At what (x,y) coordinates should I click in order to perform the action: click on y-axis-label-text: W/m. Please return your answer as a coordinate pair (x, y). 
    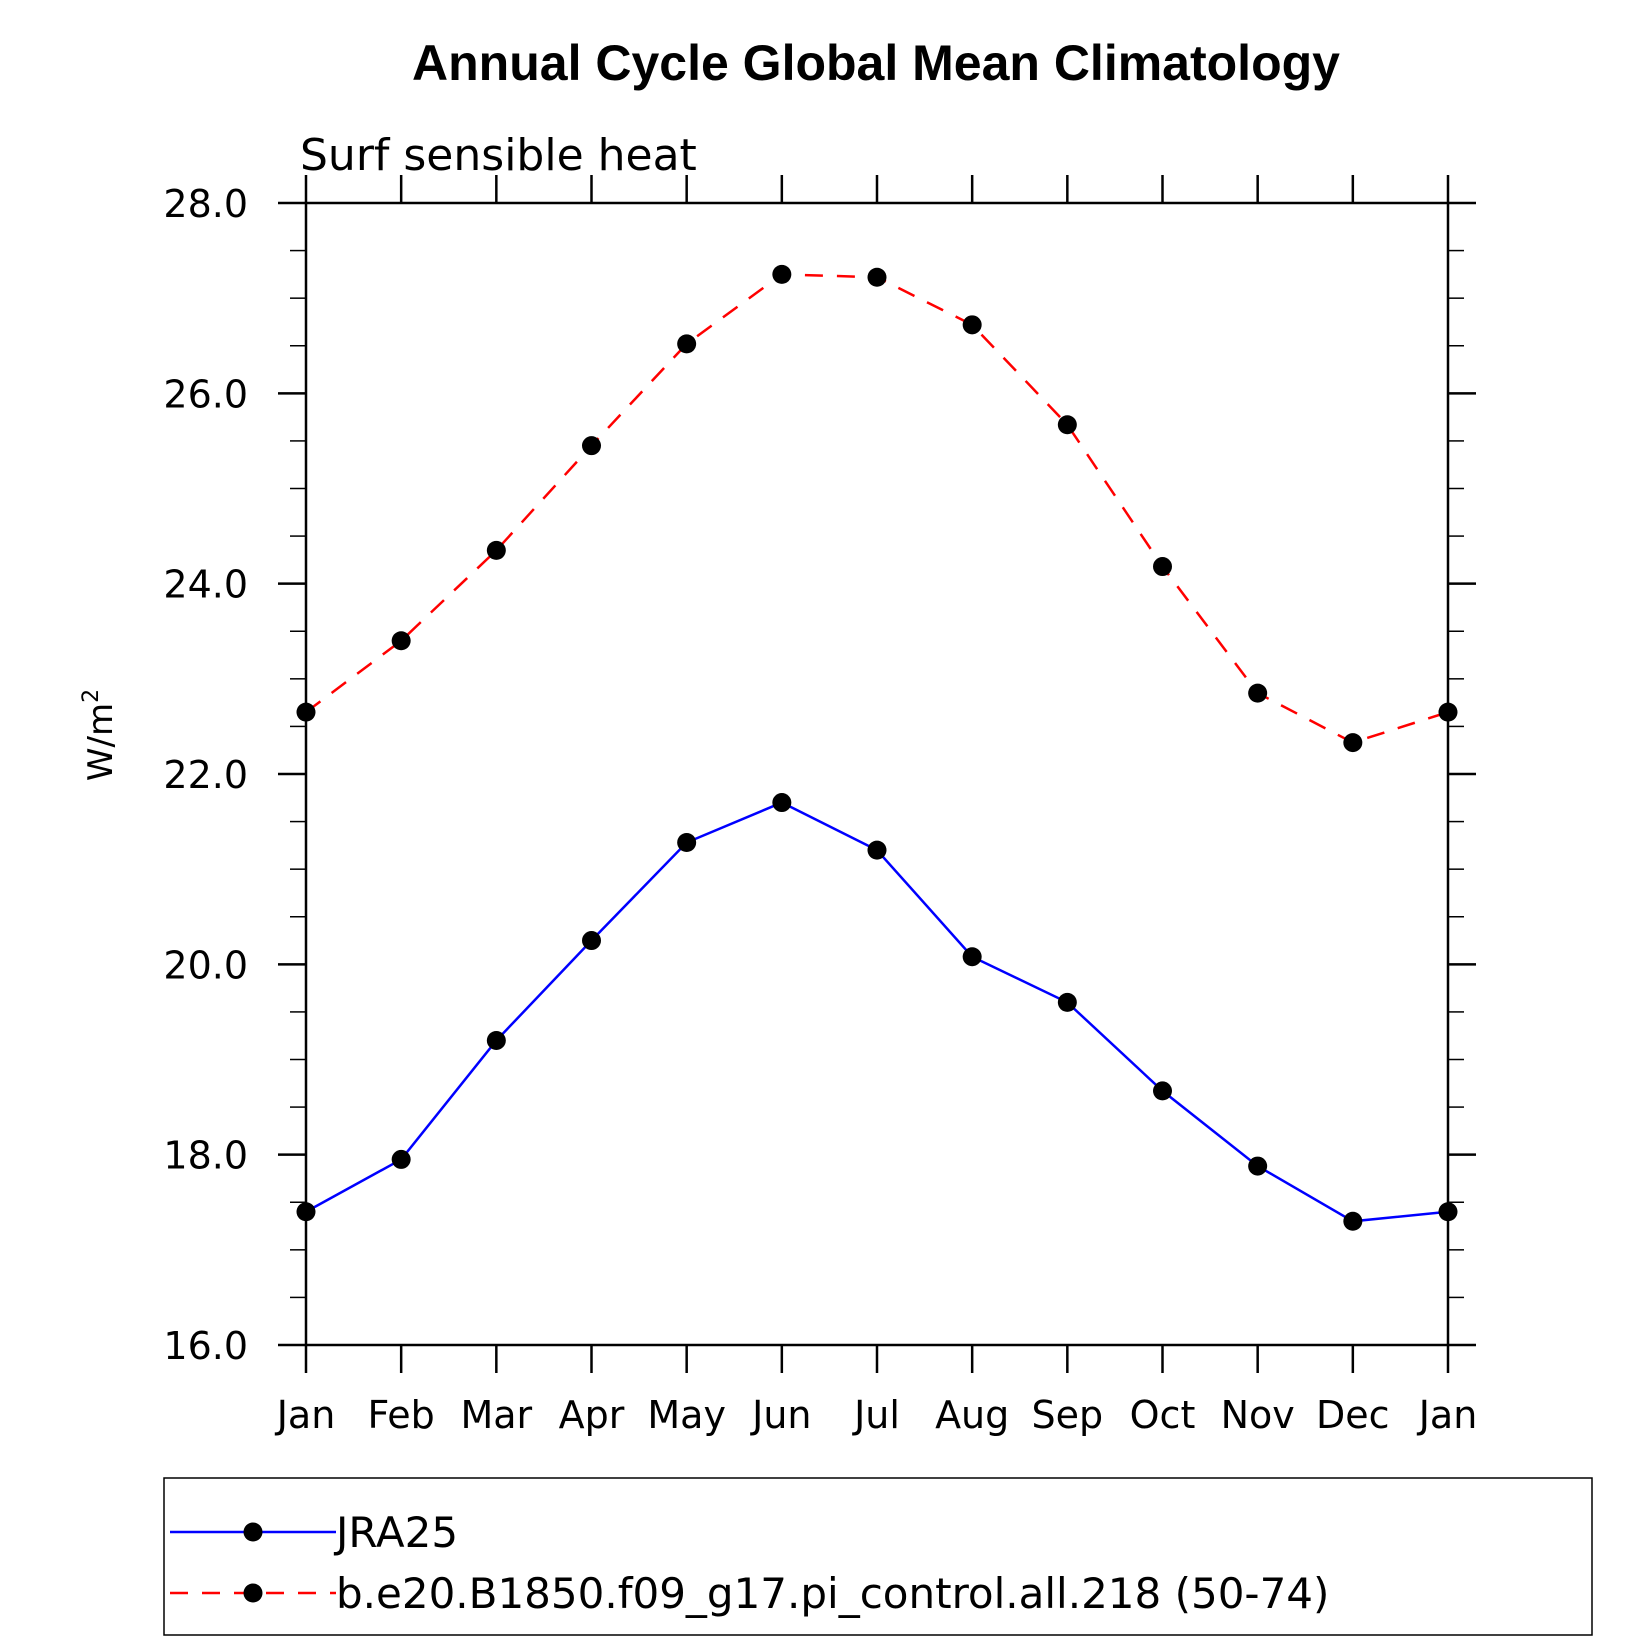
    Looking at the image, I should click on (101, 742).